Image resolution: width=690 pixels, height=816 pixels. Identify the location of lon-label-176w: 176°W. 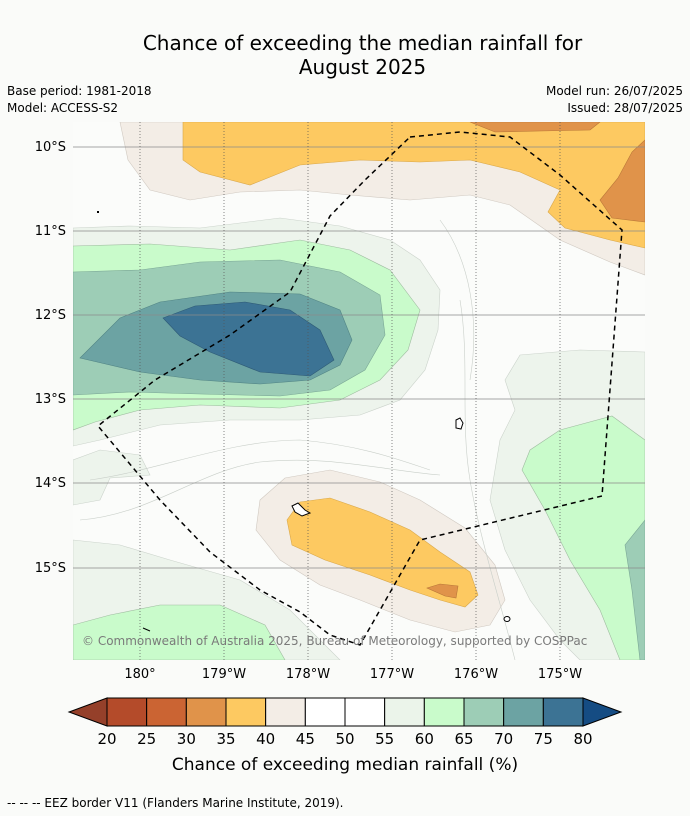
(476, 674).